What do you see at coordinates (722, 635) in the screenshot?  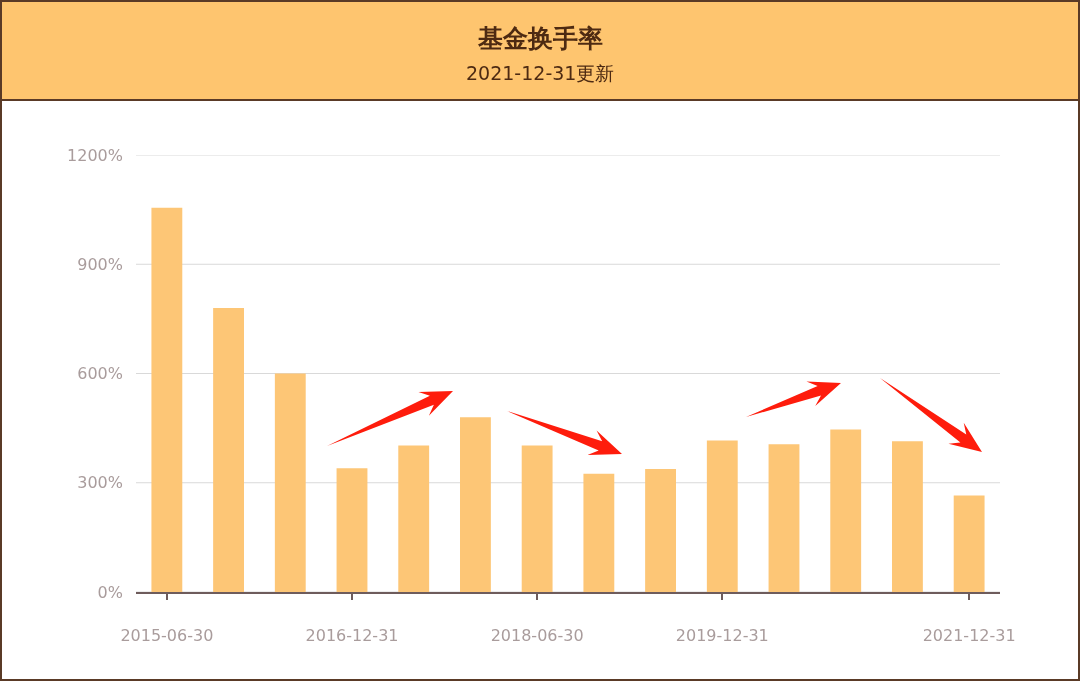 I see `x-tick-label: 2019-12-31` at bounding box center [722, 635].